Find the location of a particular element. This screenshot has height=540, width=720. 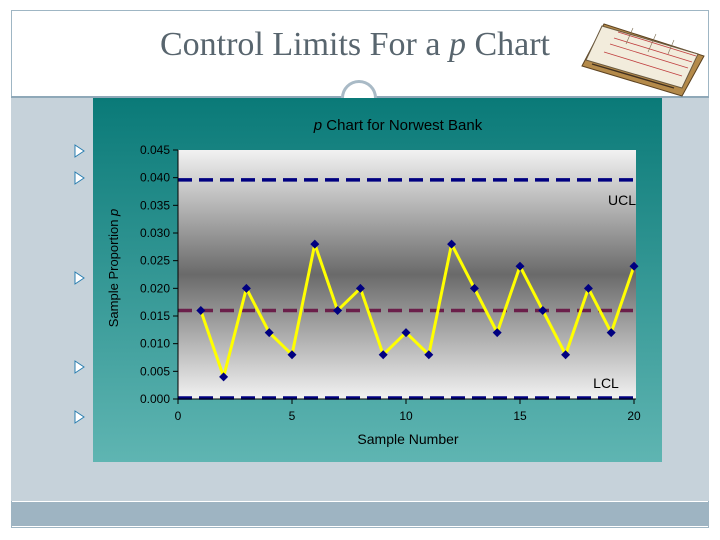

y-tick-label: 0.035 is located at coordinates (155, 205).